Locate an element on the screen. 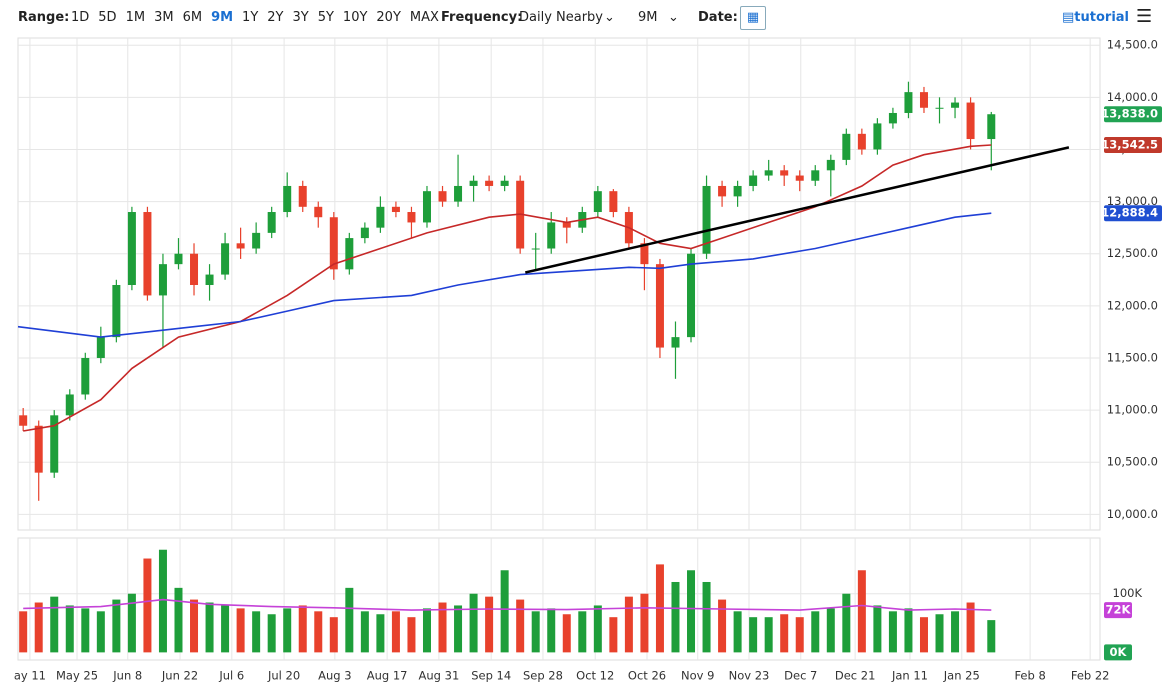 This screenshot has height=697, width=1168. x-tick-label: May 25 is located at coordinates (77, 676).